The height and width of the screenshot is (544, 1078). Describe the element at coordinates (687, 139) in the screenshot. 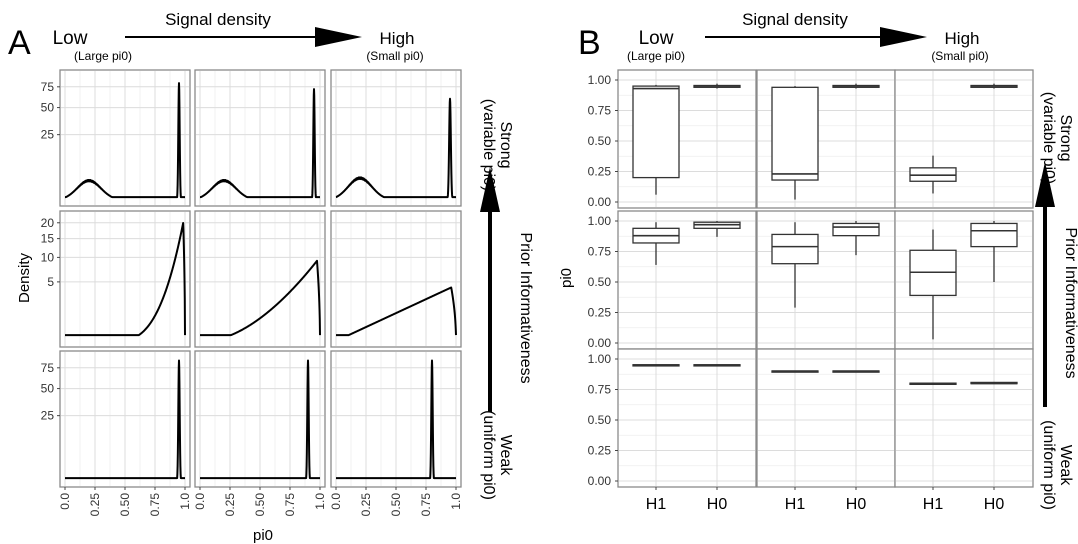

I see `box-panel-r0-c0` at that location.